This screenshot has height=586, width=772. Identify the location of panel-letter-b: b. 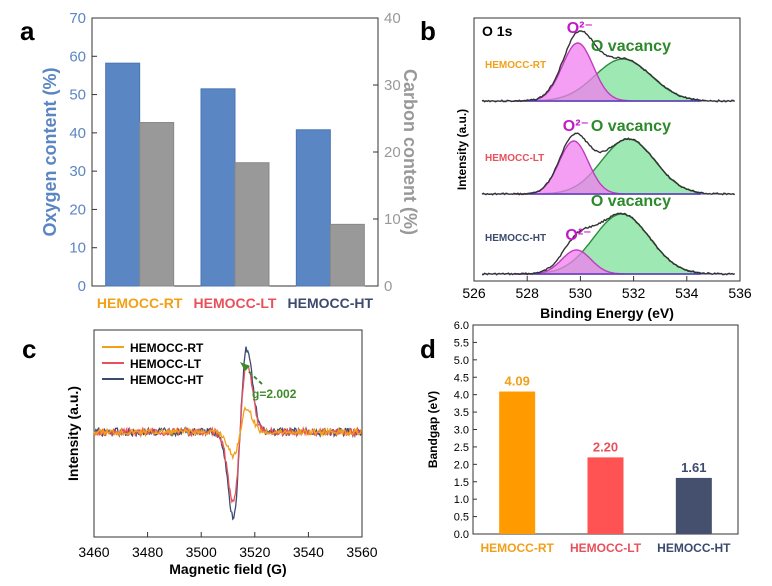
(428, 31).